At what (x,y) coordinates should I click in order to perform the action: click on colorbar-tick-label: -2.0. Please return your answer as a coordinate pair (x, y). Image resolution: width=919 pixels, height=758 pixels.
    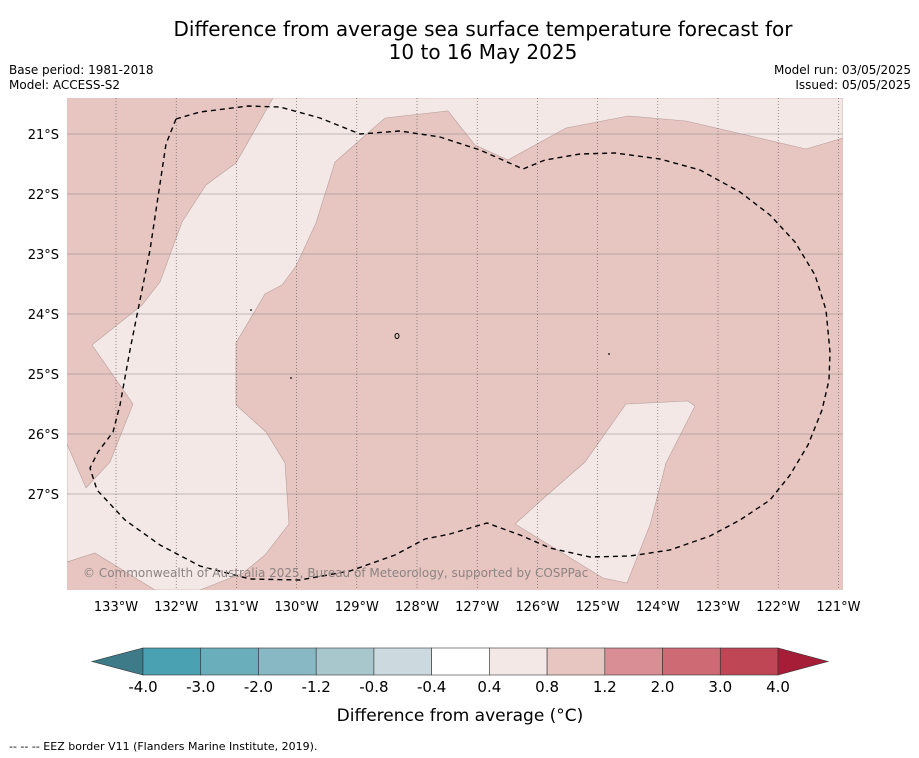
    Looking at the image, I should click on (258, 687).